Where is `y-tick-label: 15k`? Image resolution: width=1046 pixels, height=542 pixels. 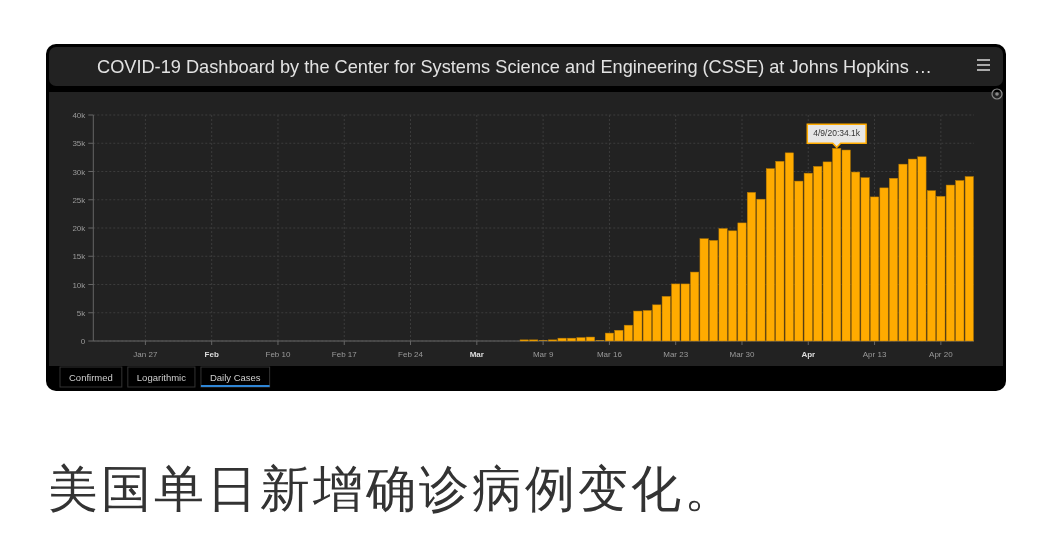 y-tick-label: 15k is located at coordinates (79, 257).